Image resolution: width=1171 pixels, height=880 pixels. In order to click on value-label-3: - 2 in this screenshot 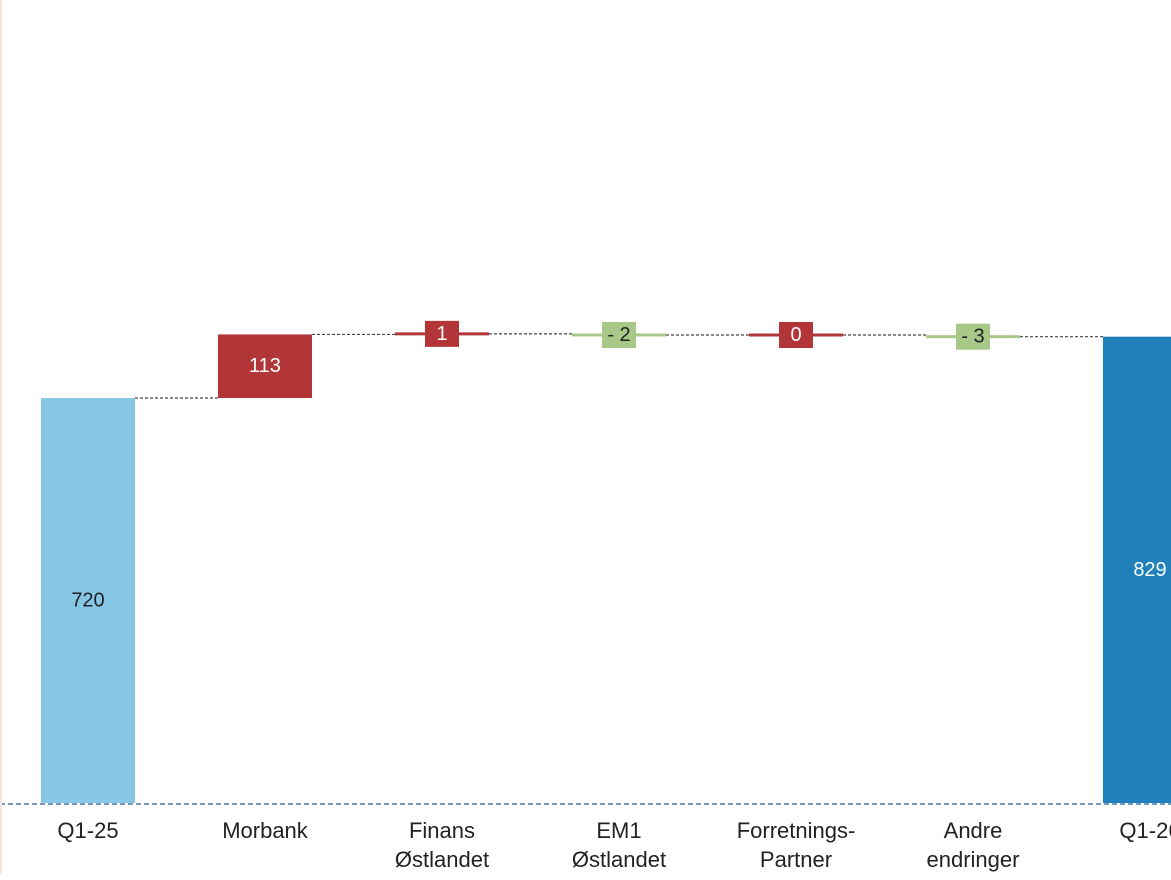, I will do `click(618, 335)`.